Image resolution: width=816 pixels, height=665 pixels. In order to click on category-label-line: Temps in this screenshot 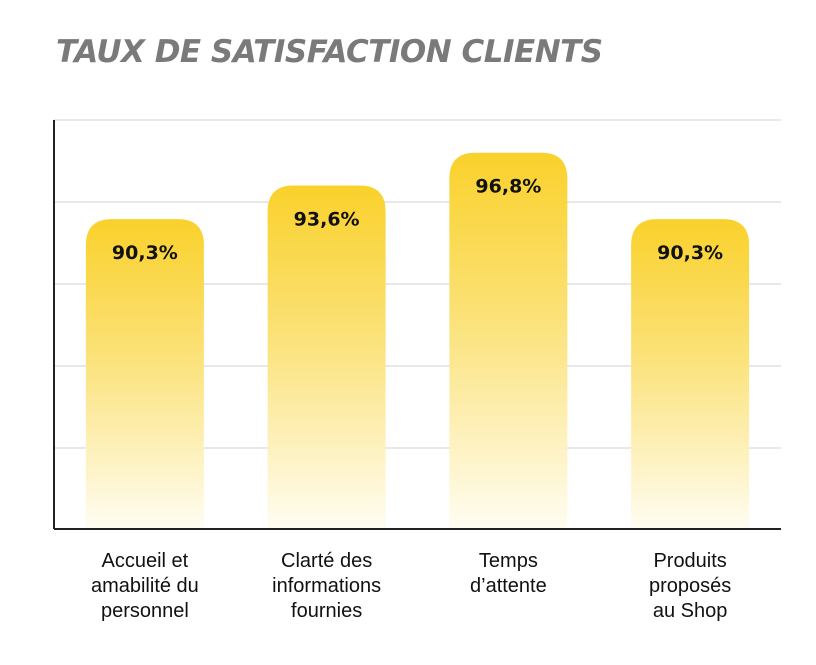, I will do `click(508, 561)`.